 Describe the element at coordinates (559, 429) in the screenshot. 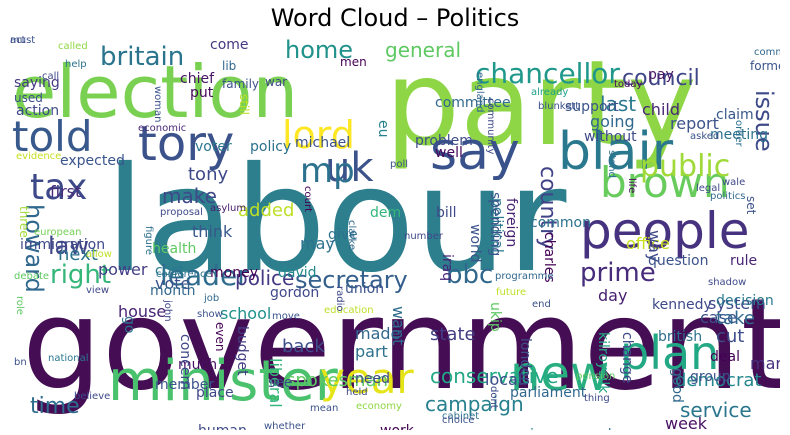

I see `word-increase: increase` at that location.